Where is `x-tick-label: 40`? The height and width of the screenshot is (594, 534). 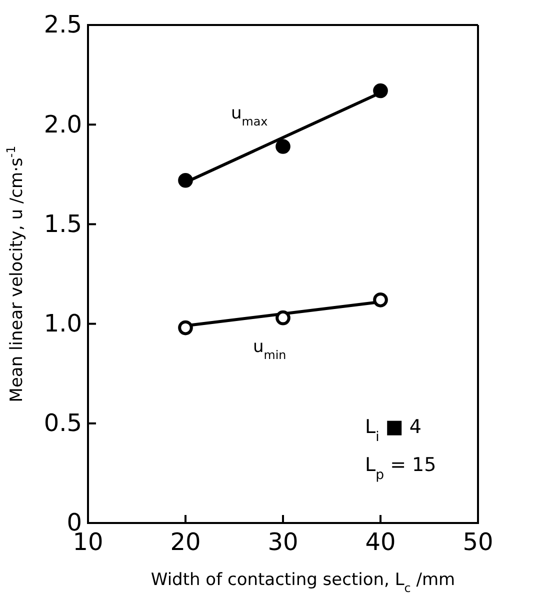
x-tick-label: 40 is located at coordinates (380, 542).